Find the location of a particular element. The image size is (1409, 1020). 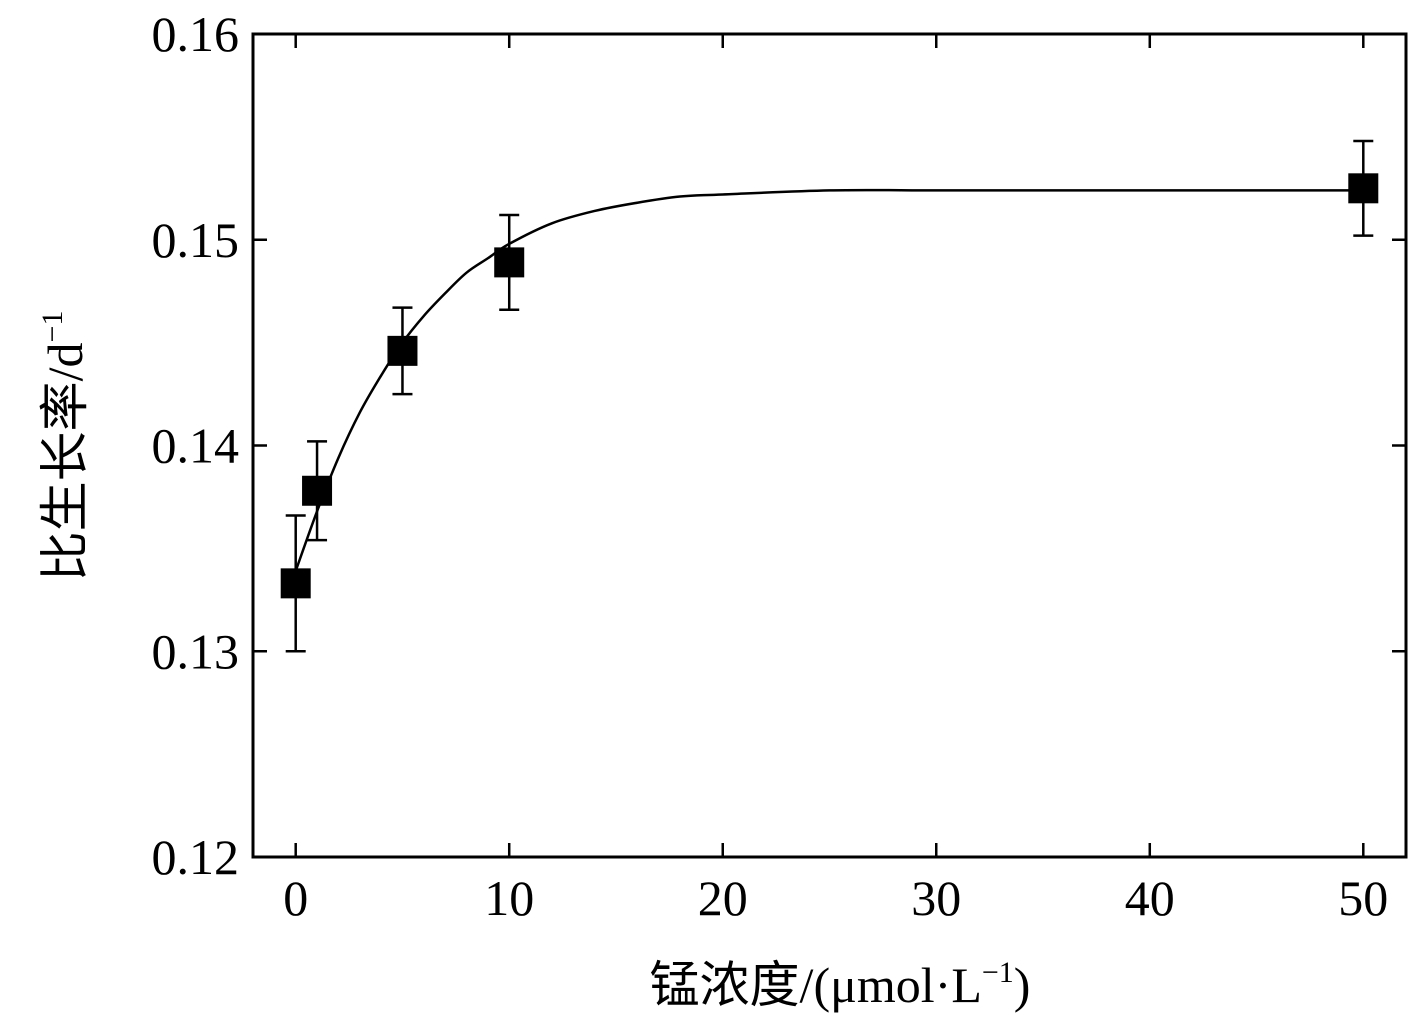

x-axis-title-suffix: ) is located at coordinates (1022, 985).